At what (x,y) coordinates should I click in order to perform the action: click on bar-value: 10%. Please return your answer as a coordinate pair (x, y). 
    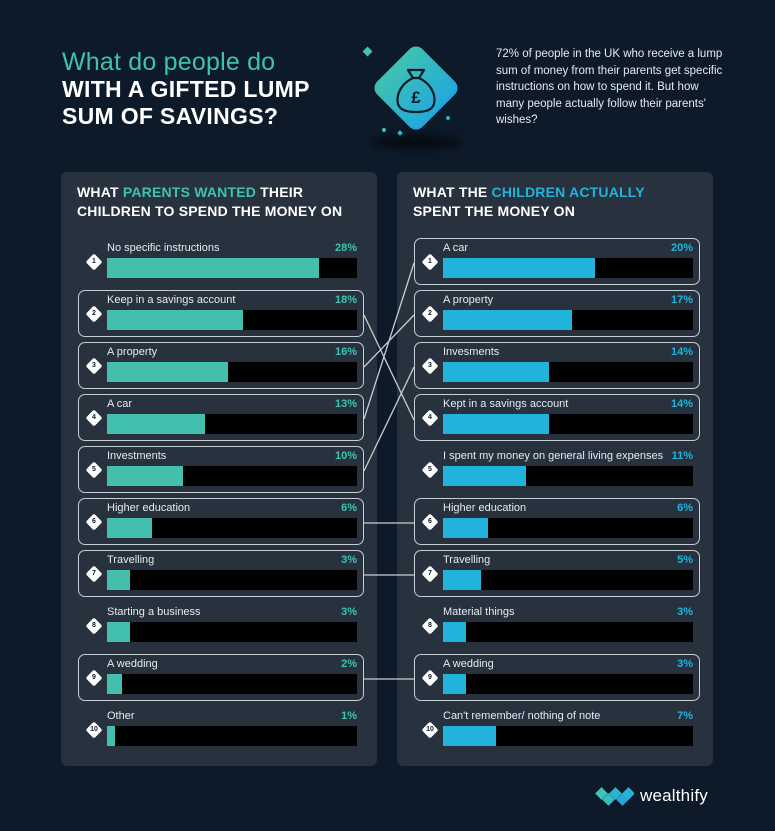
    Looking at the image, I should click on (345, 456).